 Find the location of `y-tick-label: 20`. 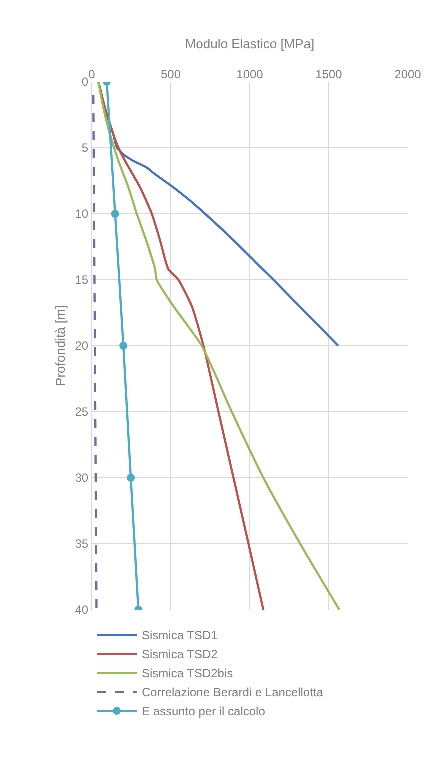

y-tick-label: 20 is located at coordinates (82, 346).